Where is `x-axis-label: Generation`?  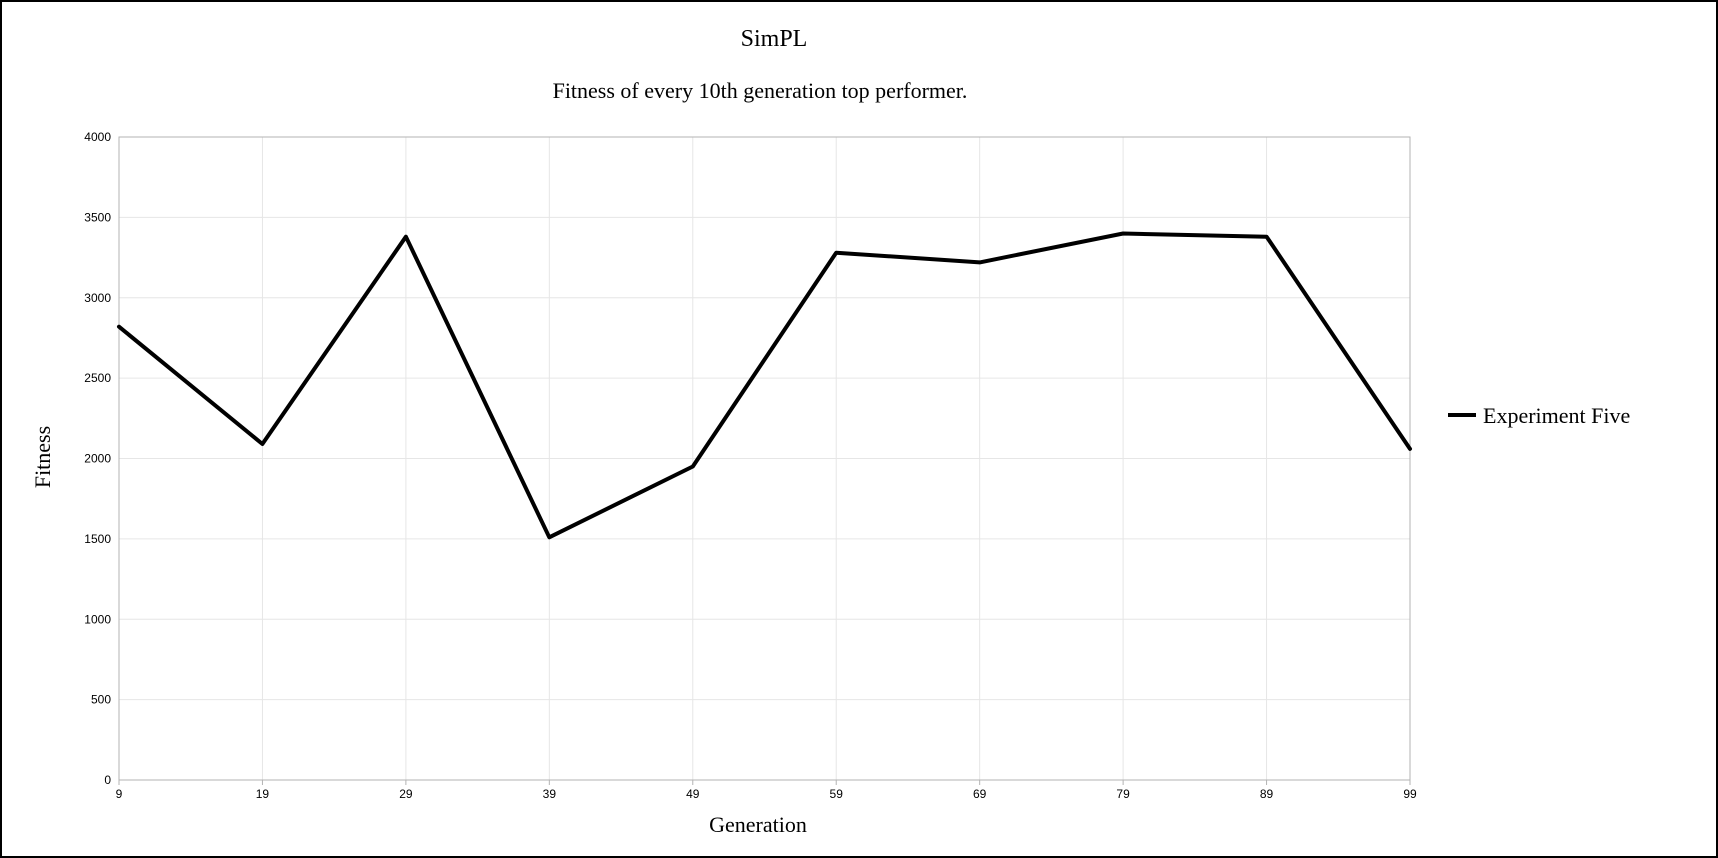
x-axis-label: Generation is located at coordinates (758, 824).